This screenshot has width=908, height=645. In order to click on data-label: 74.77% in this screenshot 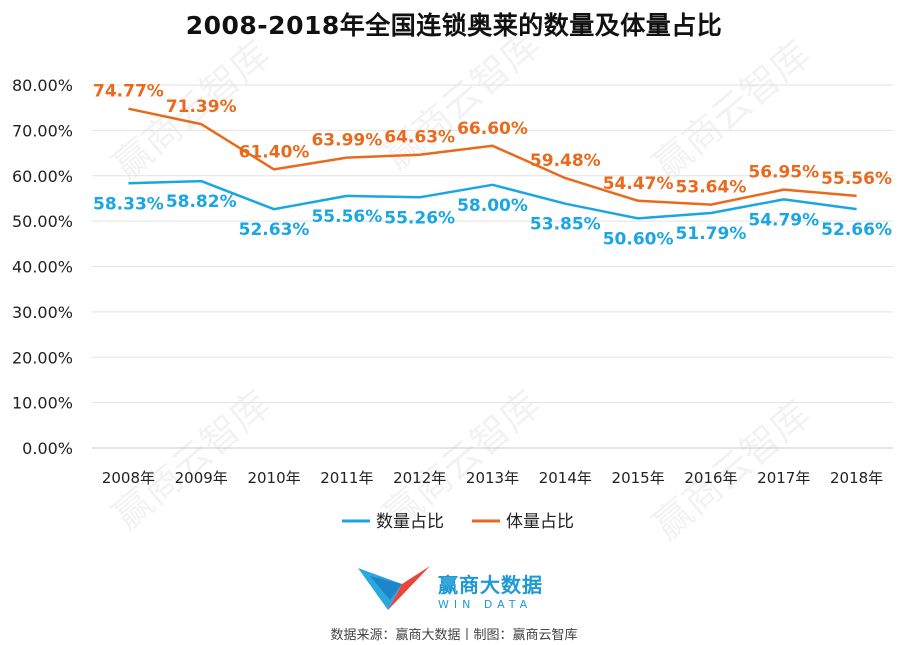, I will do `click(128, 92)`.